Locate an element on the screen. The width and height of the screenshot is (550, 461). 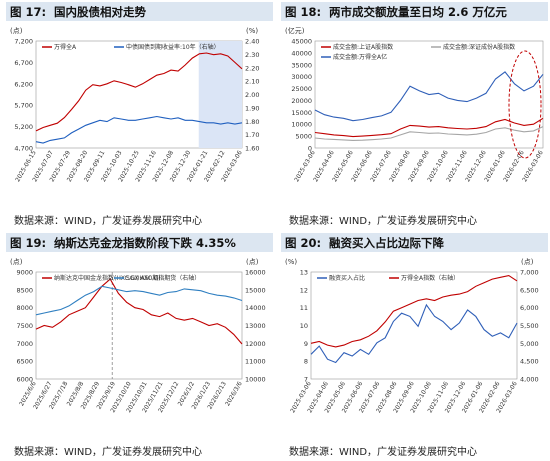
legend-label: 中债国债到期收益率:10年（右轴） is located at coordinates (173, 47).